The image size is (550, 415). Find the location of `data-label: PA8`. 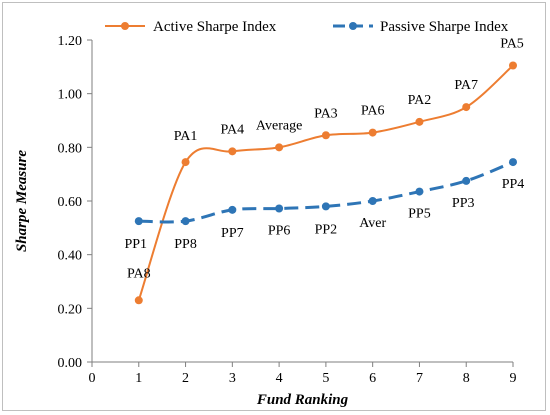

data-label: PA8 is located at coordinates (139, 273).